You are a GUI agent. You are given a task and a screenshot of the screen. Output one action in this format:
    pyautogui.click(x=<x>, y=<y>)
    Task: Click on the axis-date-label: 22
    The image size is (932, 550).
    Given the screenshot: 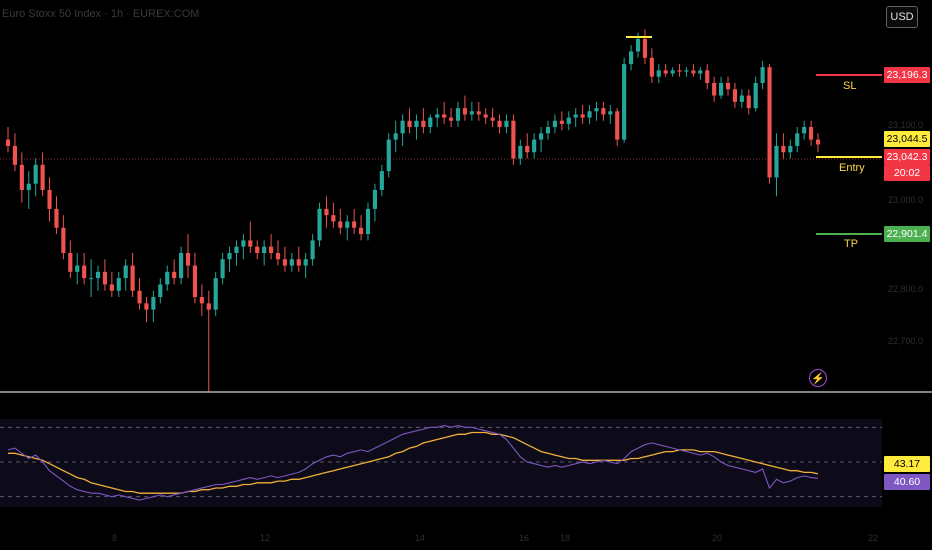 What is the action you would take?
    pyautogui.click(x=873, y=538)
    